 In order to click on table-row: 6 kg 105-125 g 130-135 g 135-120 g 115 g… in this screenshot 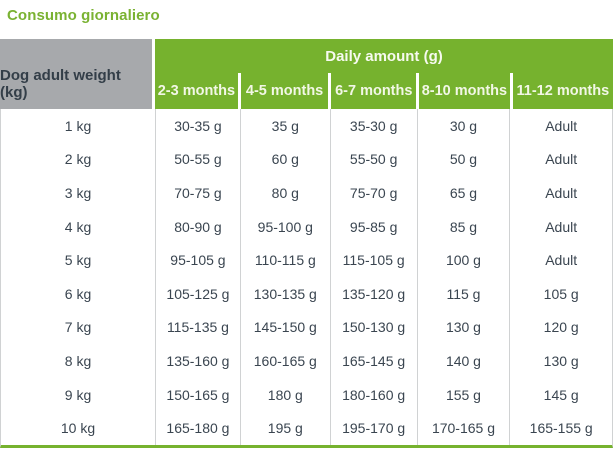, I will do `click(306, 293)`.